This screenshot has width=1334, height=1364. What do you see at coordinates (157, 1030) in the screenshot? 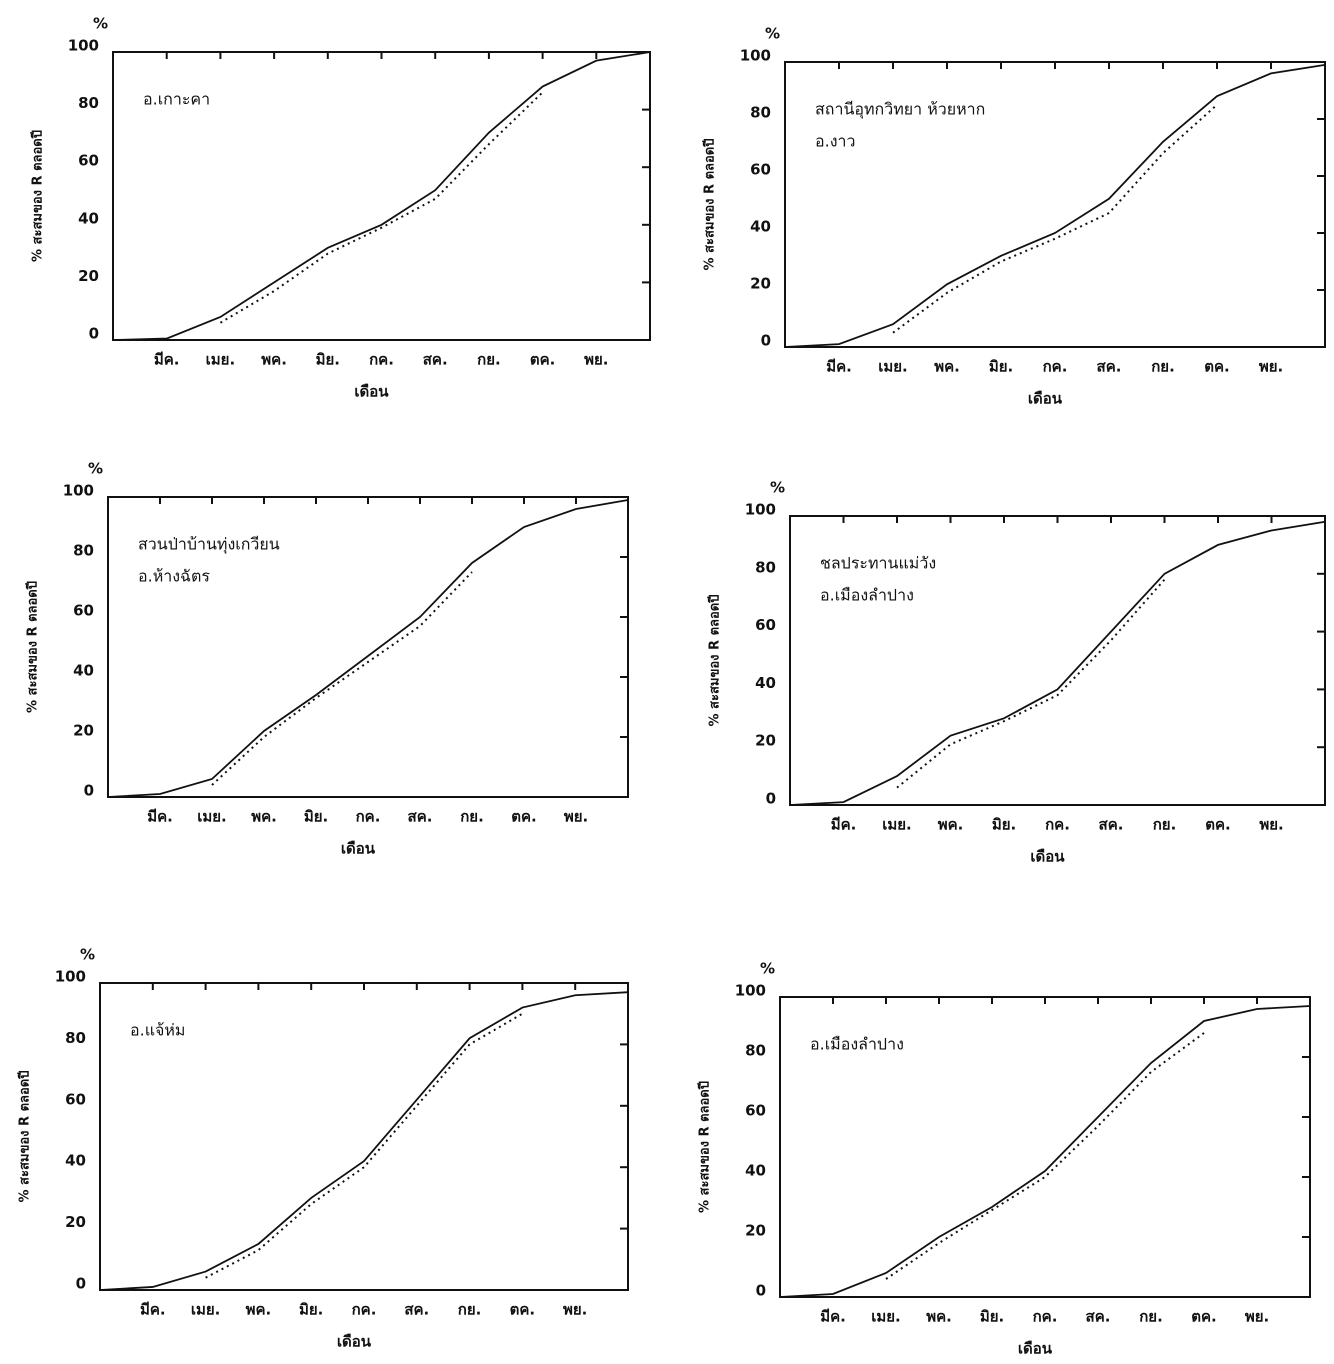
I see `annotation: อ.แจ้ห่ม` at bounding box center [157, 1030].